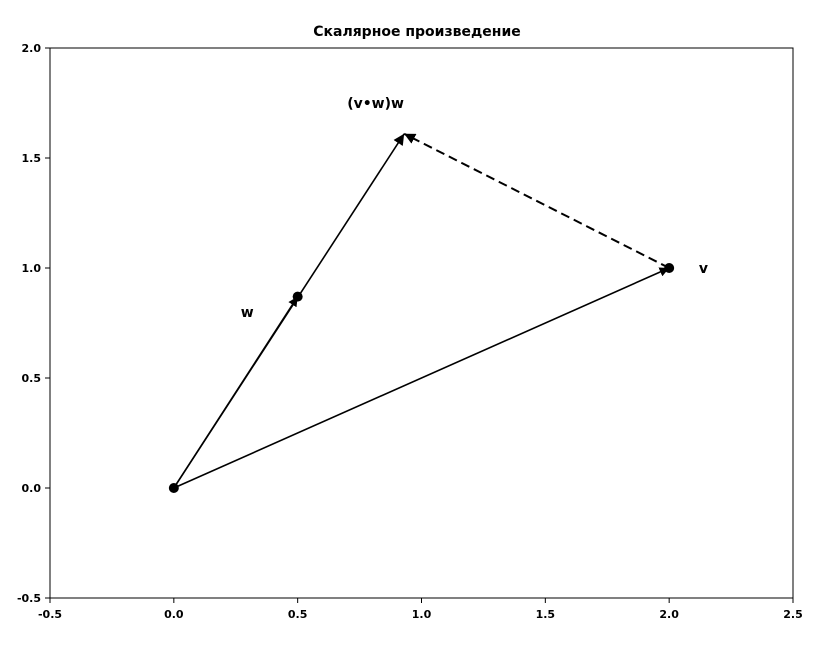 The height and width of the screenshot is (652, 833). I want to click on x-tick-label: 2.5, so click(793, 614).